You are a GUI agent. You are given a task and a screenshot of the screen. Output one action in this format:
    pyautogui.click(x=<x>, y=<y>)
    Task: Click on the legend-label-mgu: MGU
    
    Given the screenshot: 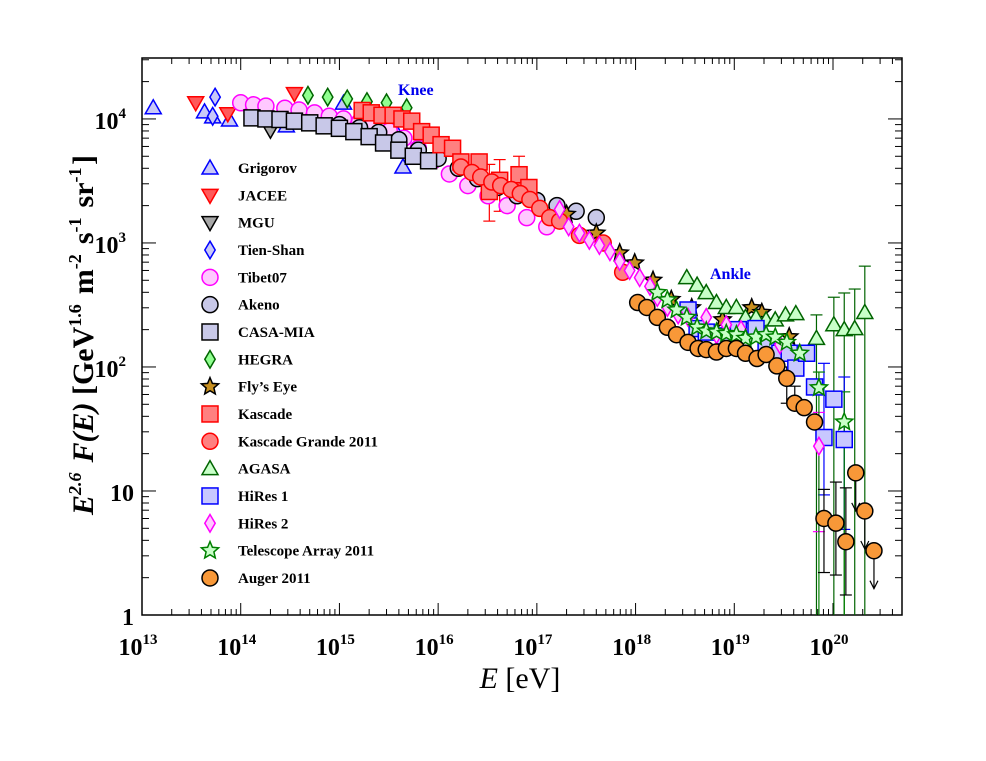 What is the action you would take?
    pyautogui.click(x=256, y=224)
    